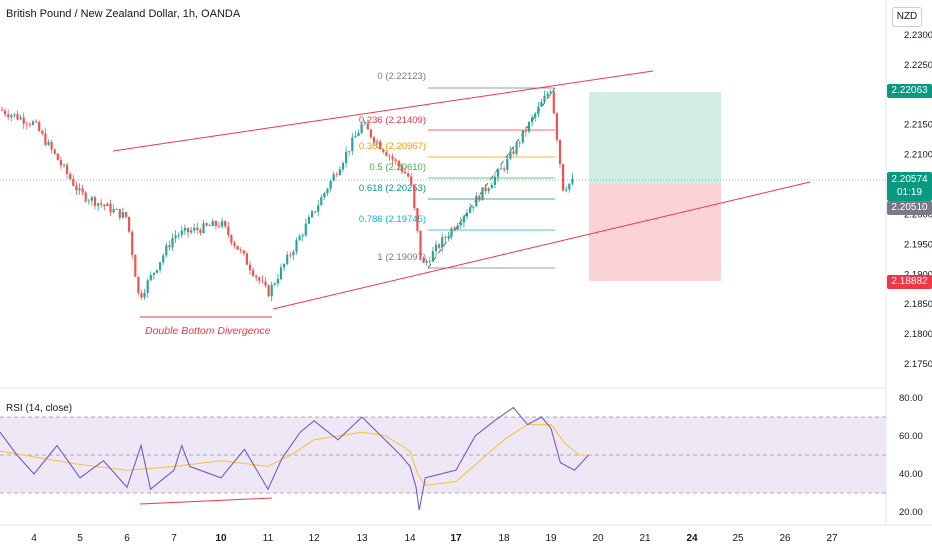 The width and height of the screenshot is (932, 550). I want to click on time-tick-label: 4, so click(34, 538).